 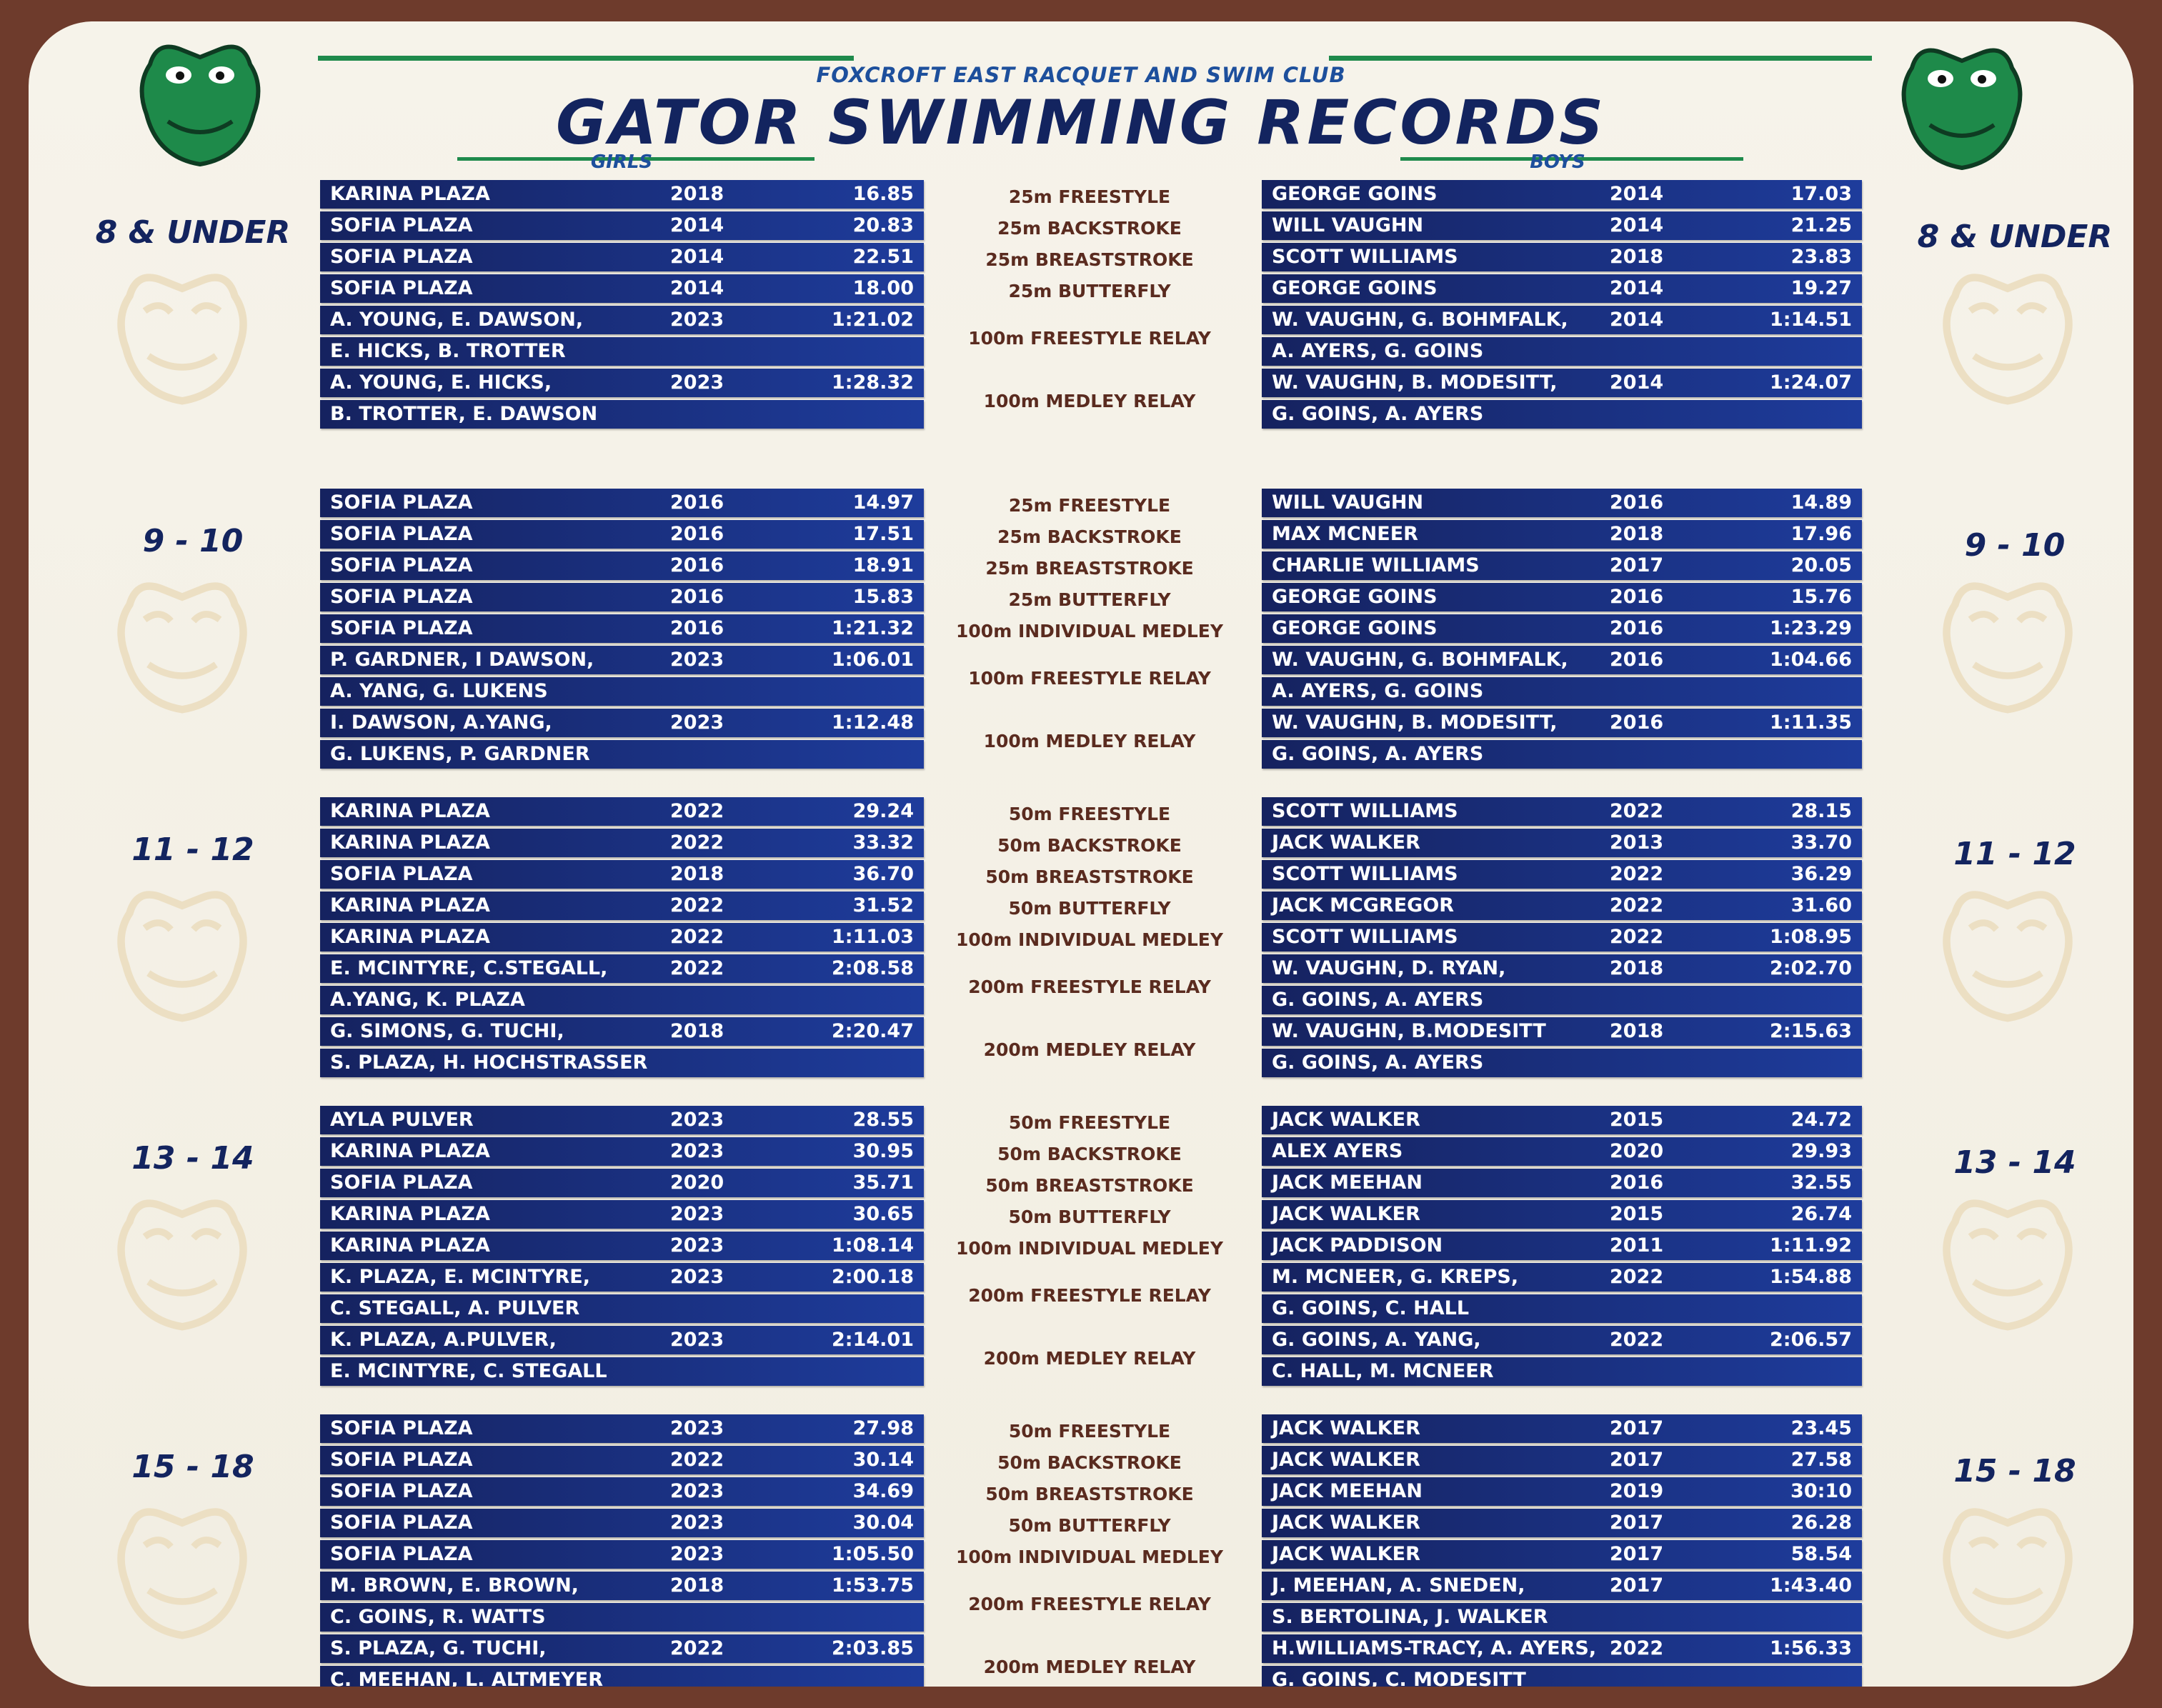 What do you see at coordinates (1562, 597) in the screenshot?
I see `record-bar: GEORGE GOINS 2016 15.76` at bounding box center [1562, 597].